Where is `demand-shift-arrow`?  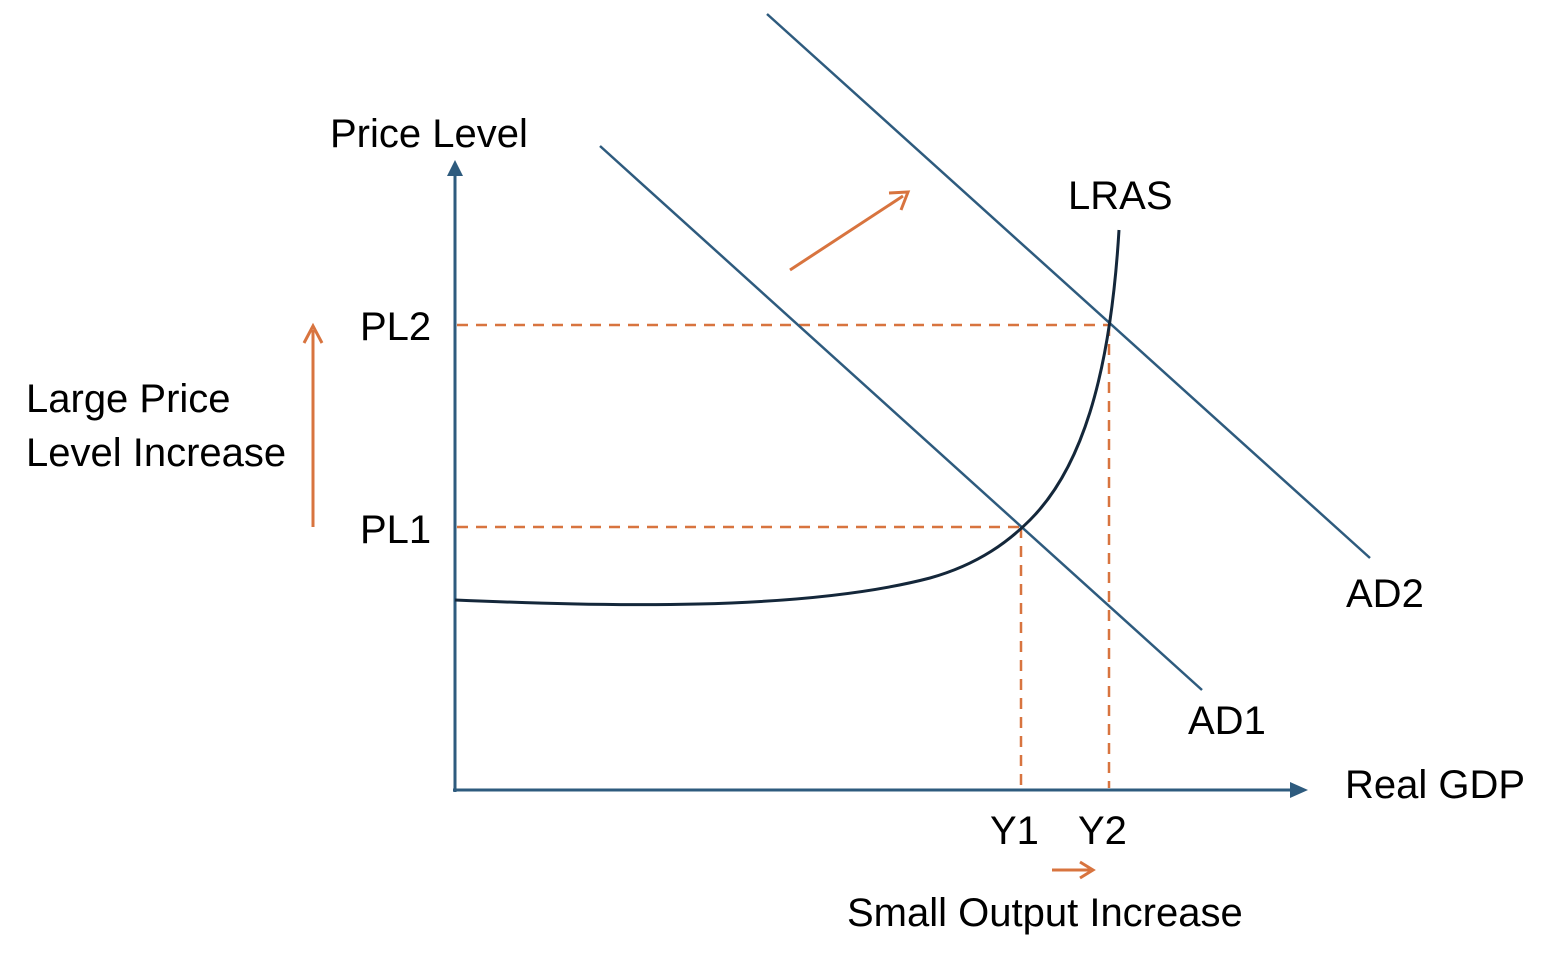
demand-shift-arrow is located at coordinates (850, 231).